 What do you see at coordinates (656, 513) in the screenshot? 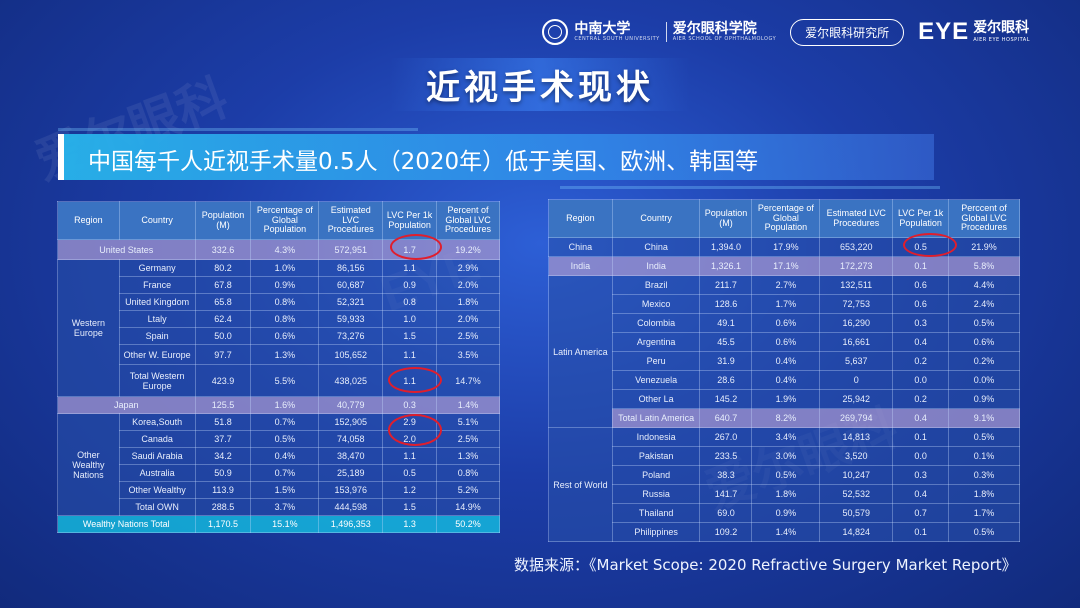
I see `cell: Thailand` at bounding box center [656, 513].